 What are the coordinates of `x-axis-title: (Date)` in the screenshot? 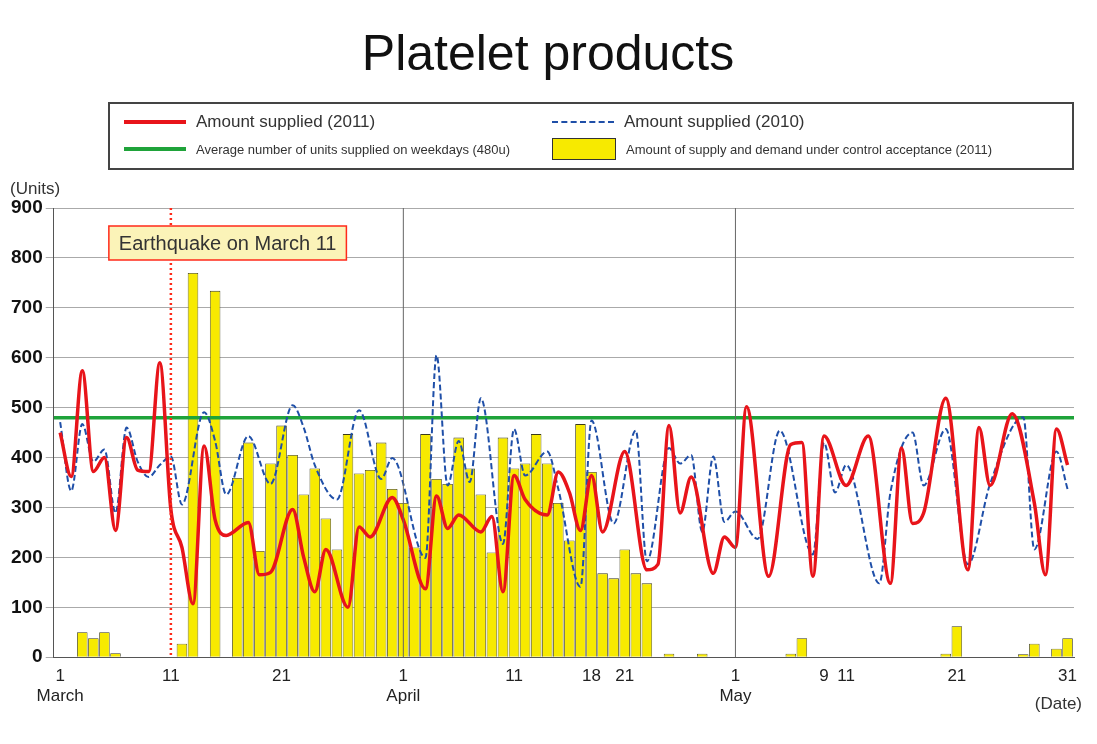 It's located at (1058, 704).